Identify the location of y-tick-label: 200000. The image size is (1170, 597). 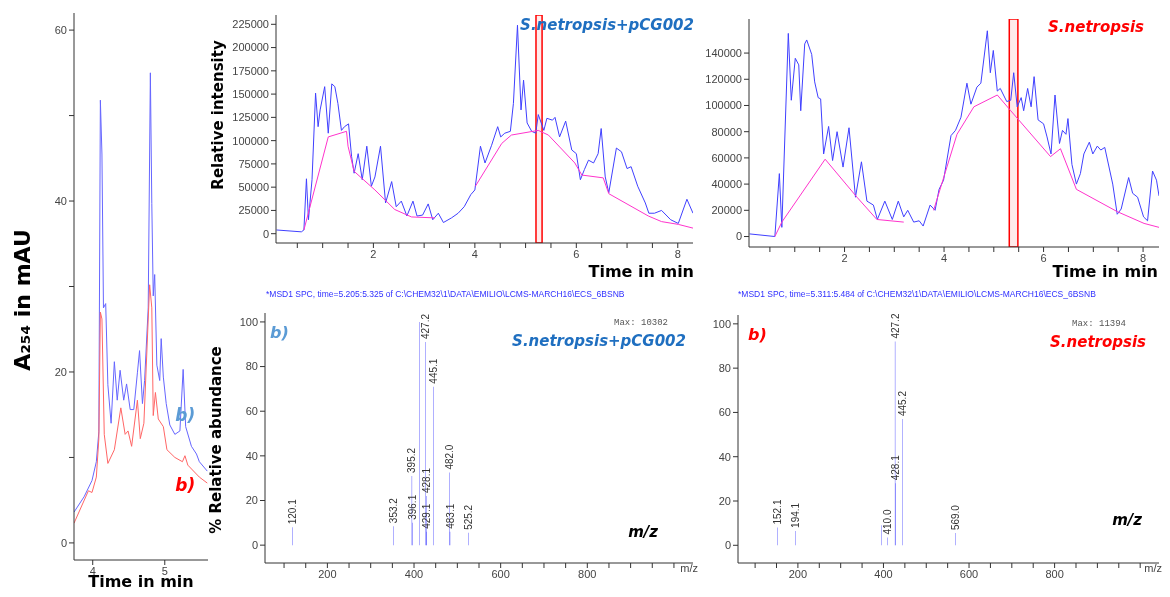
(250, 47).